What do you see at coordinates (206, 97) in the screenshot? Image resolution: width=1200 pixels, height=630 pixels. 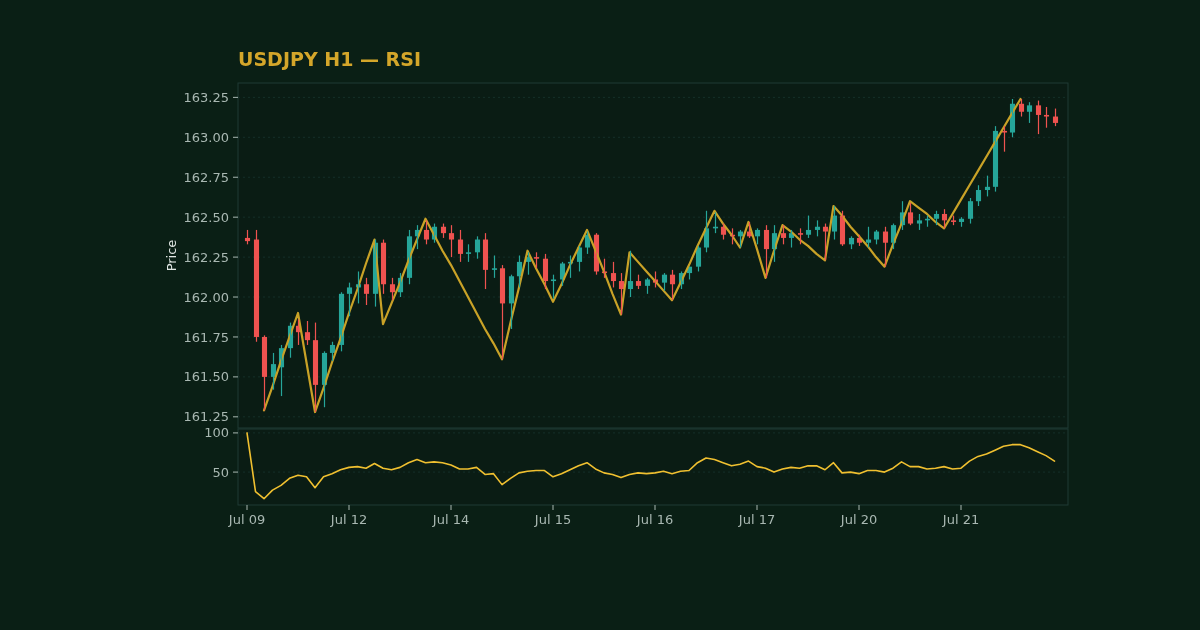 I see `y-tick-label: 163.25` at bounding box center [206, 97].